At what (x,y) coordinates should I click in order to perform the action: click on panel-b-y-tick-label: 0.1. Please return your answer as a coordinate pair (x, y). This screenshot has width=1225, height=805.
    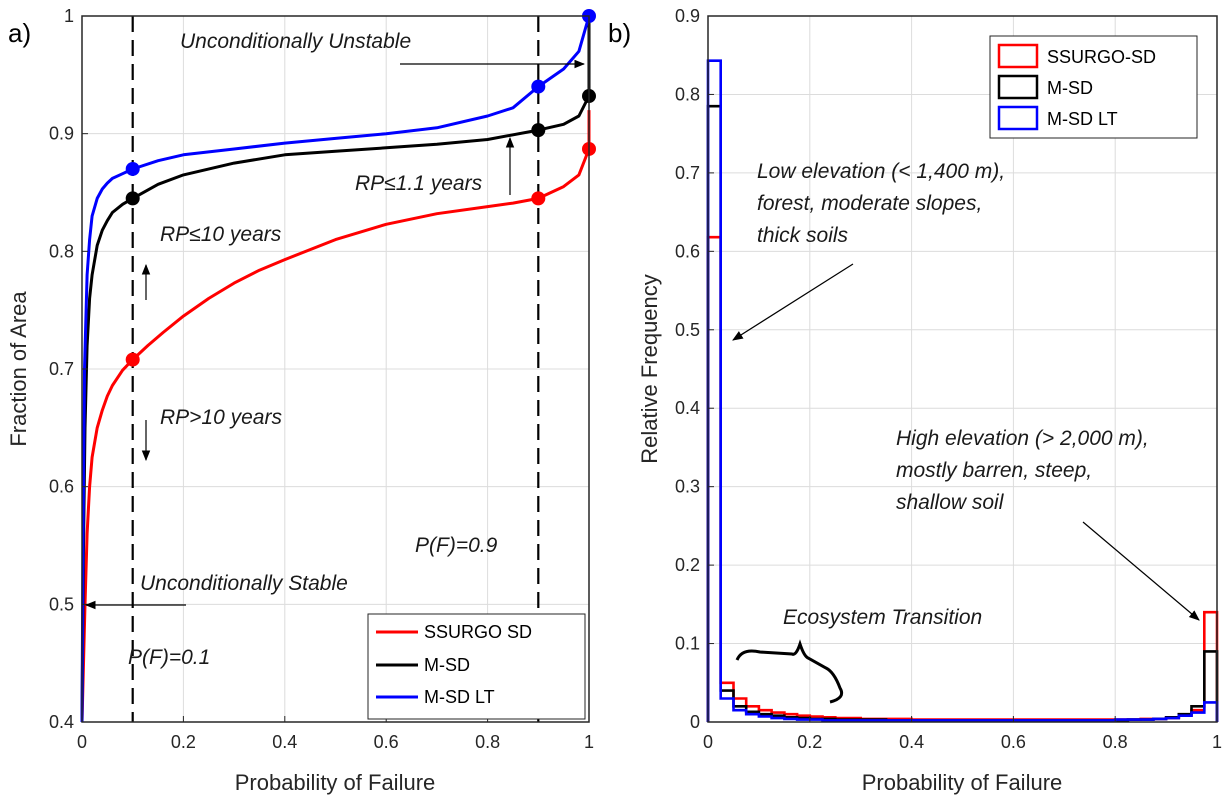
    Looking at the image, I should click on (687, 644).